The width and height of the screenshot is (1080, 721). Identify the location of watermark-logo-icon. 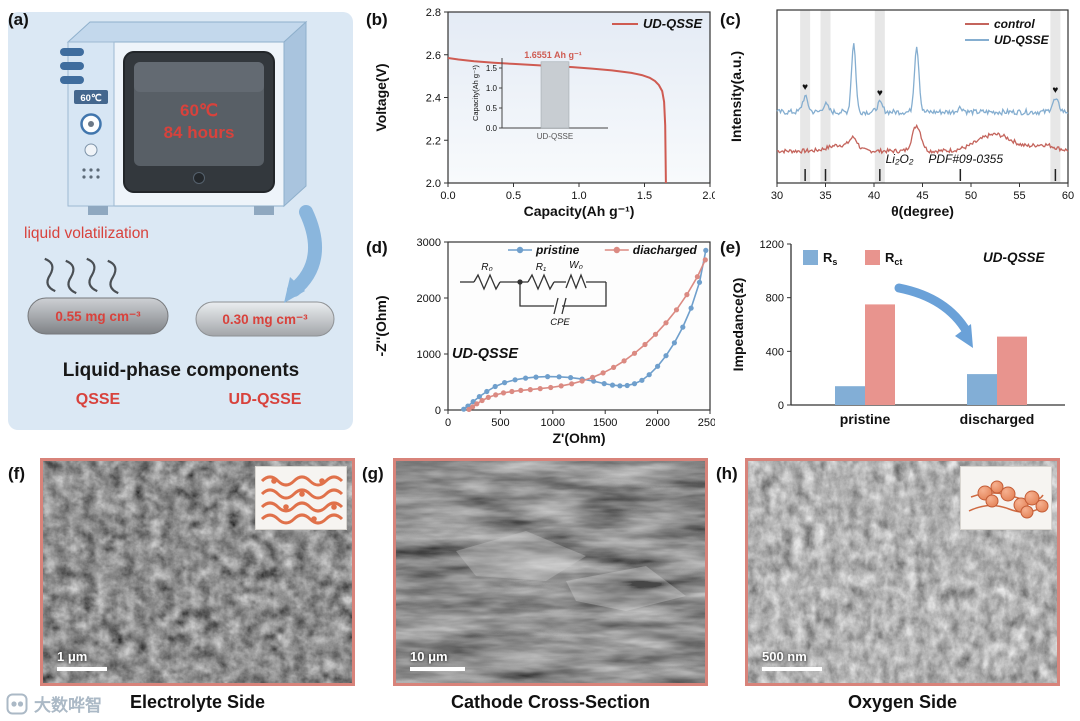
(17, 703).